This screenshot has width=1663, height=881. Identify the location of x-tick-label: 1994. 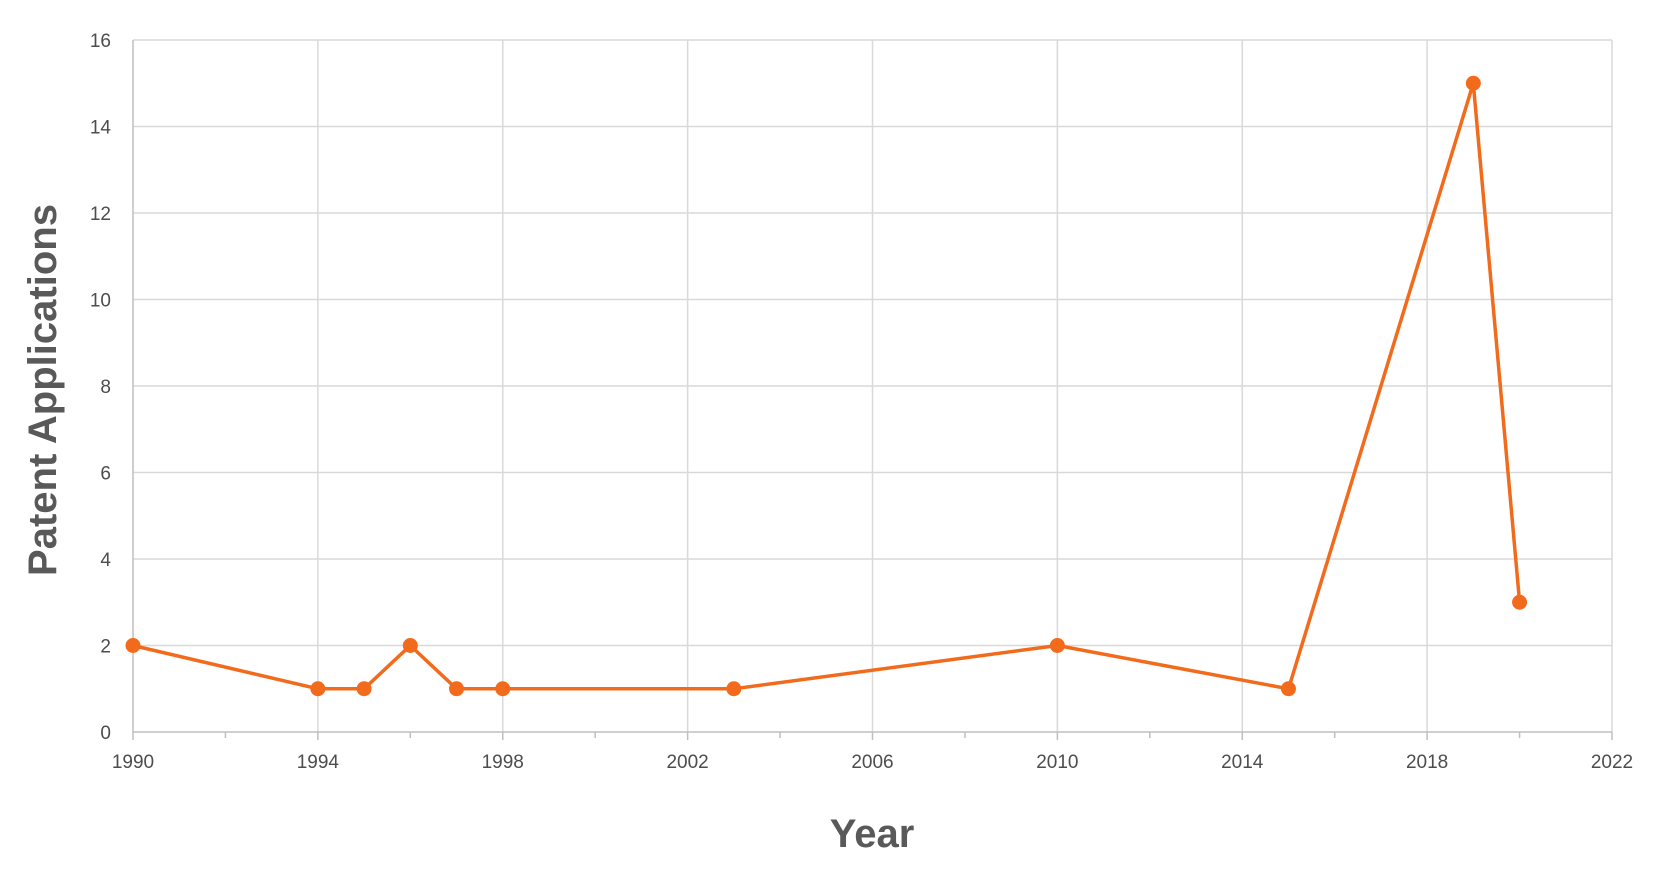
(318, 762).